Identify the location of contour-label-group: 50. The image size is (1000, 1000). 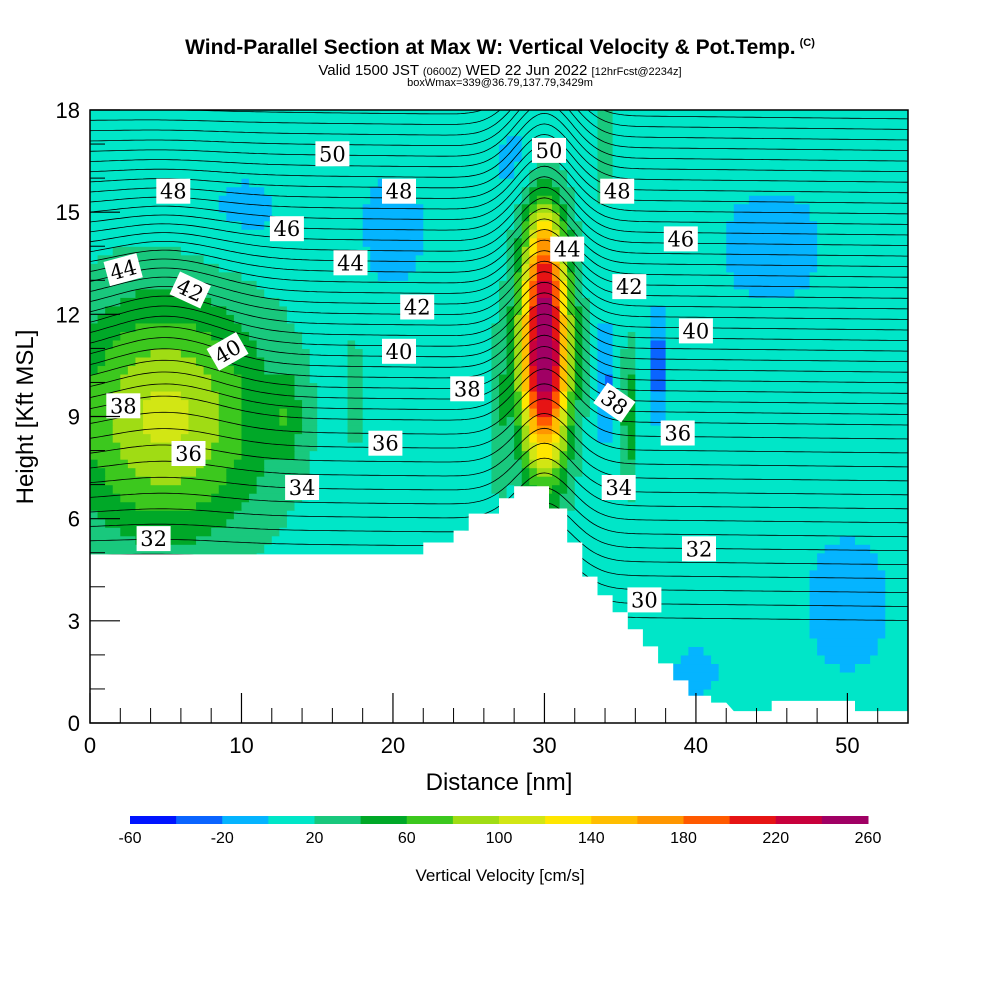
(549, 150).